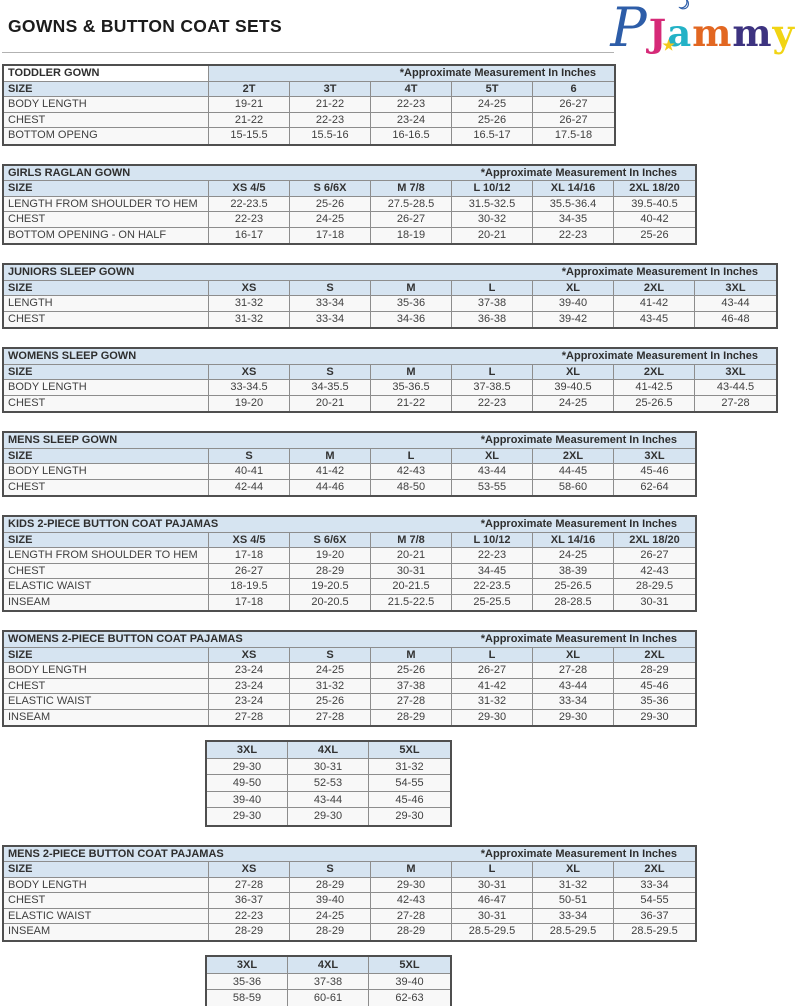 The height and width of the screenshot is (1006, 800). Describe the element at coordinates (349, 456) in the screenshot. I see `size-row: SIZE S M L XL 2XL 3XL` at that location.